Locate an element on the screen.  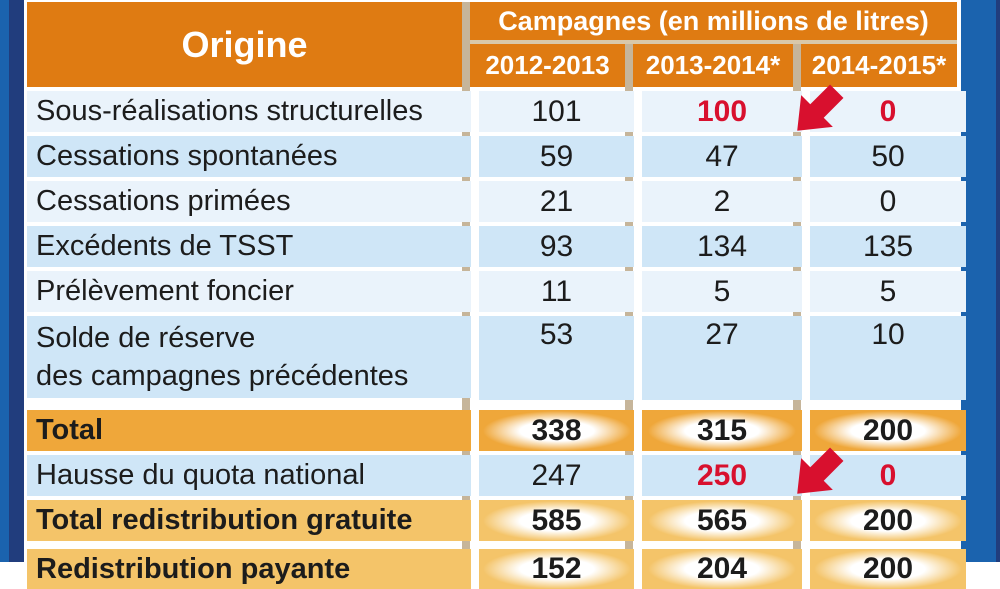
row-label: Cessations primées is located at coordinates (249, 201).